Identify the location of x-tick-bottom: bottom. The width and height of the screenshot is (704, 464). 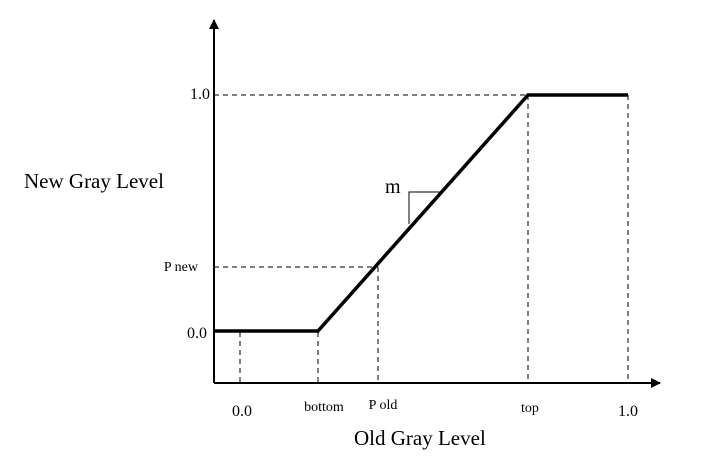
(324, 407).